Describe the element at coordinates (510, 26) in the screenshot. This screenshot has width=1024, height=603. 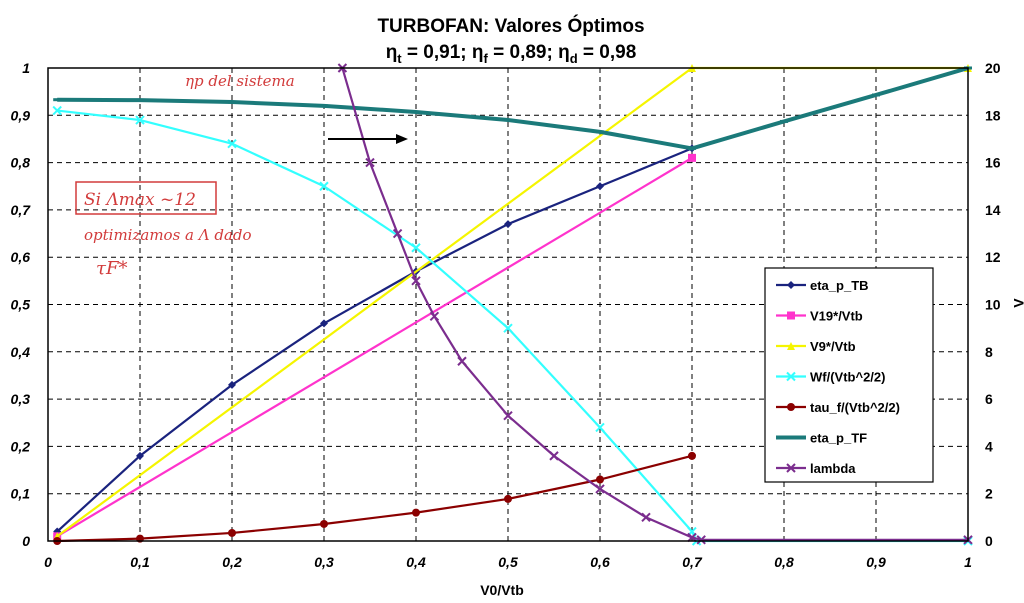
I see `chart-title: TURBOFAN: Valores Óptimos` at that location.